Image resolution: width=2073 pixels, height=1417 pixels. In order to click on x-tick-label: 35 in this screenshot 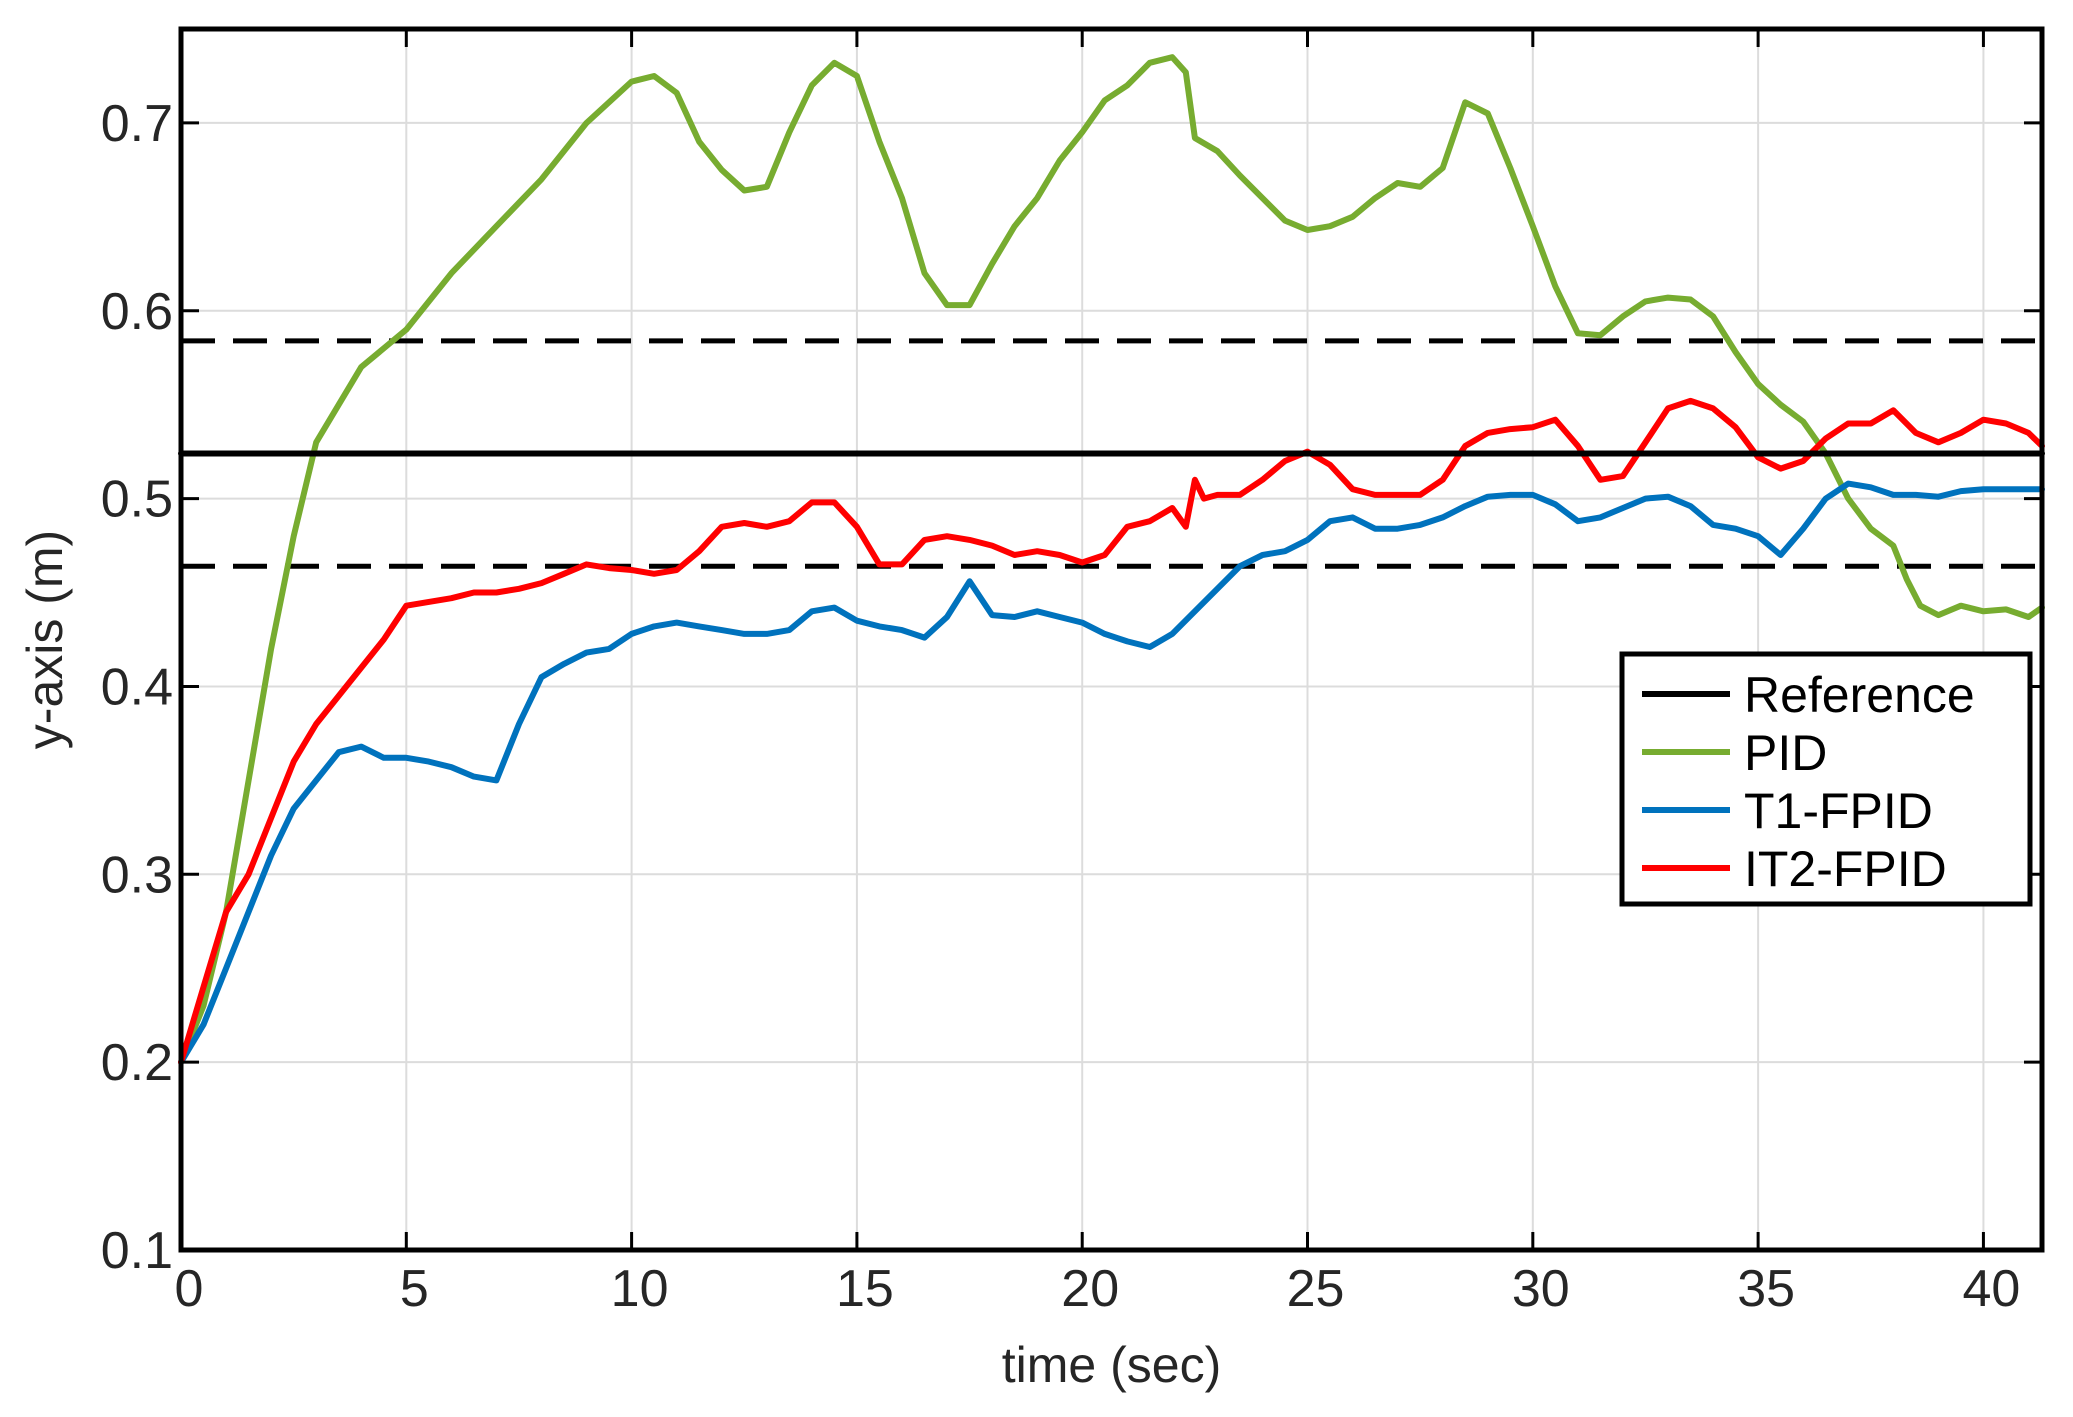, I will do `click(1766, 1289)`.